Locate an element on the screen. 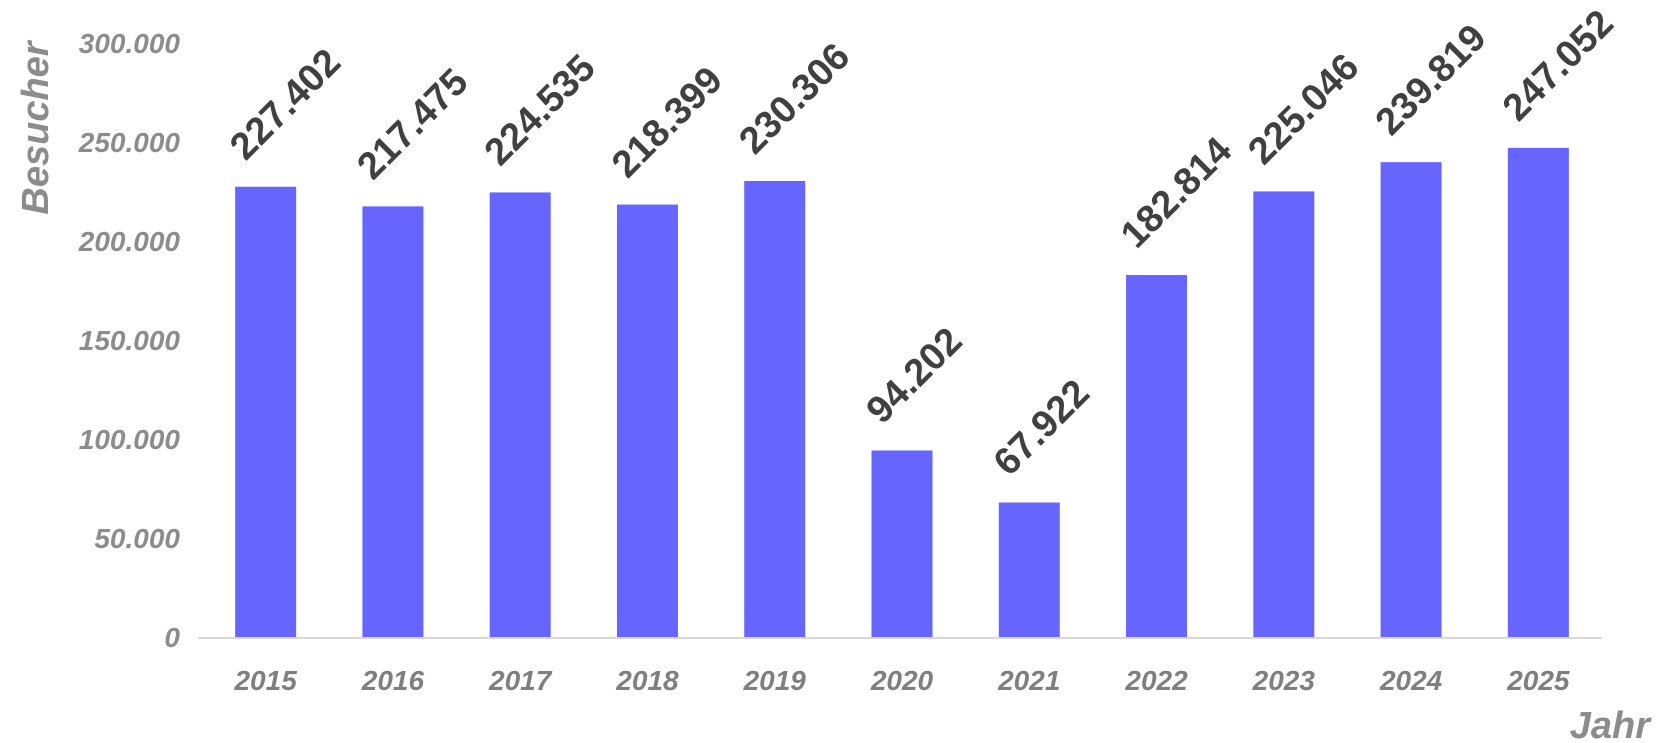 Image resolution: width=1658 pixels, height=743 pixels. bar-2015 is located at coordinates (266, 412).